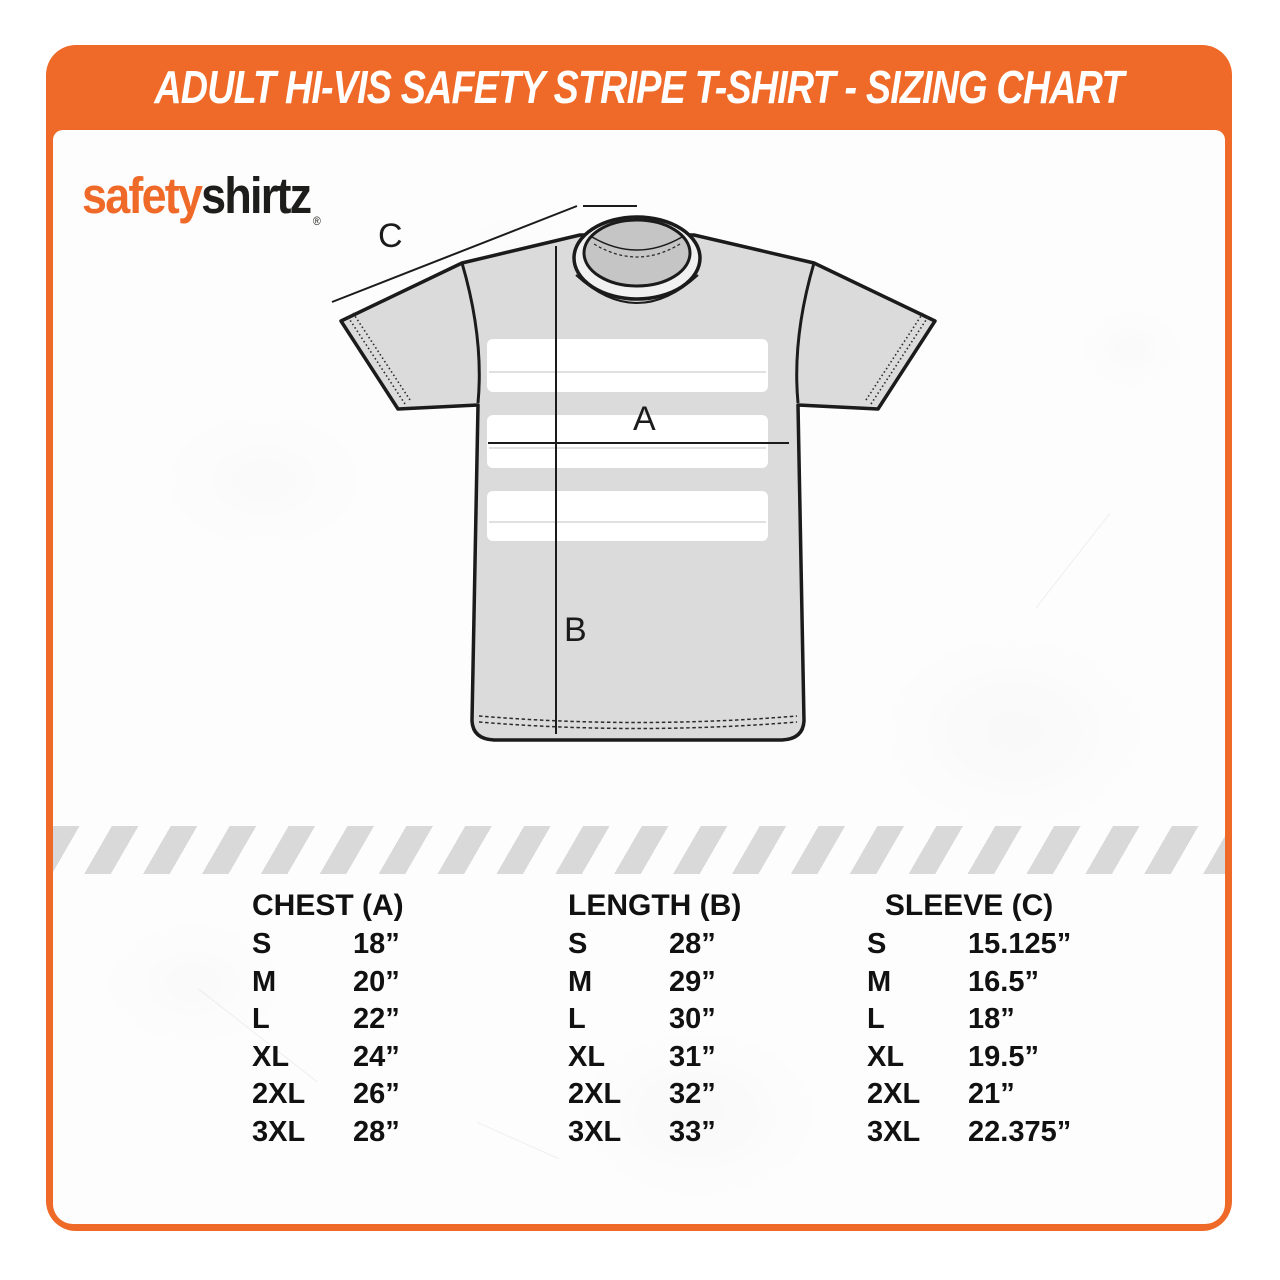 Image resolution: width=1280 pixels, height=1280 pixels. I want to click on brand-logo: safetyshirtz ®, so click(201, 197).